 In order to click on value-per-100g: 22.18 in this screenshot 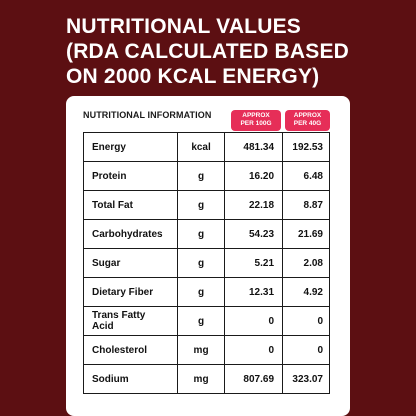, I will do `click(254, 205)`.